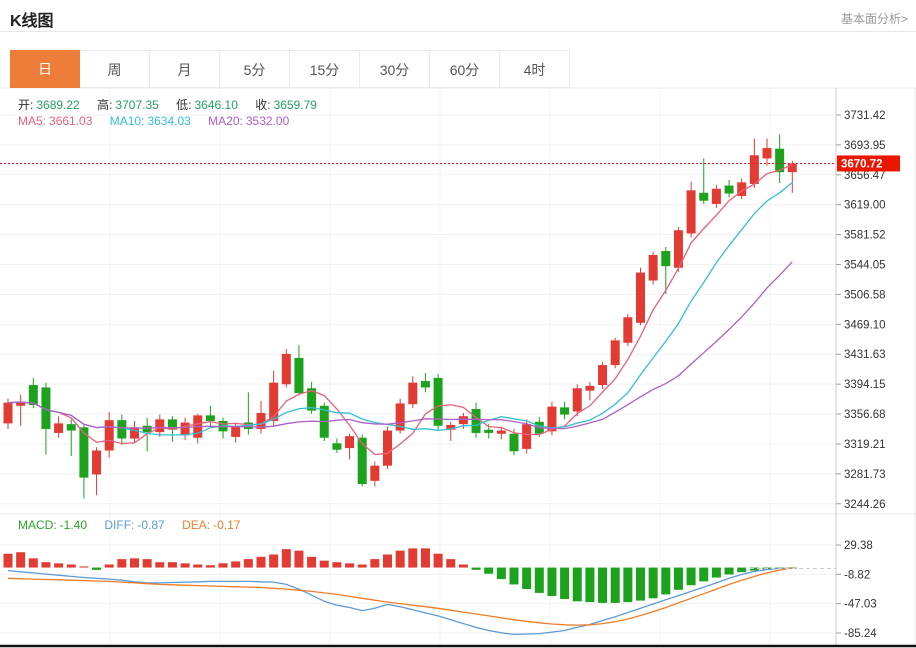 This screenshot has width=916, height=648. Describe the element at coordinates (150, 121) in the screenshot. I see `ma10-info: MA10: 3634.03` at that location.